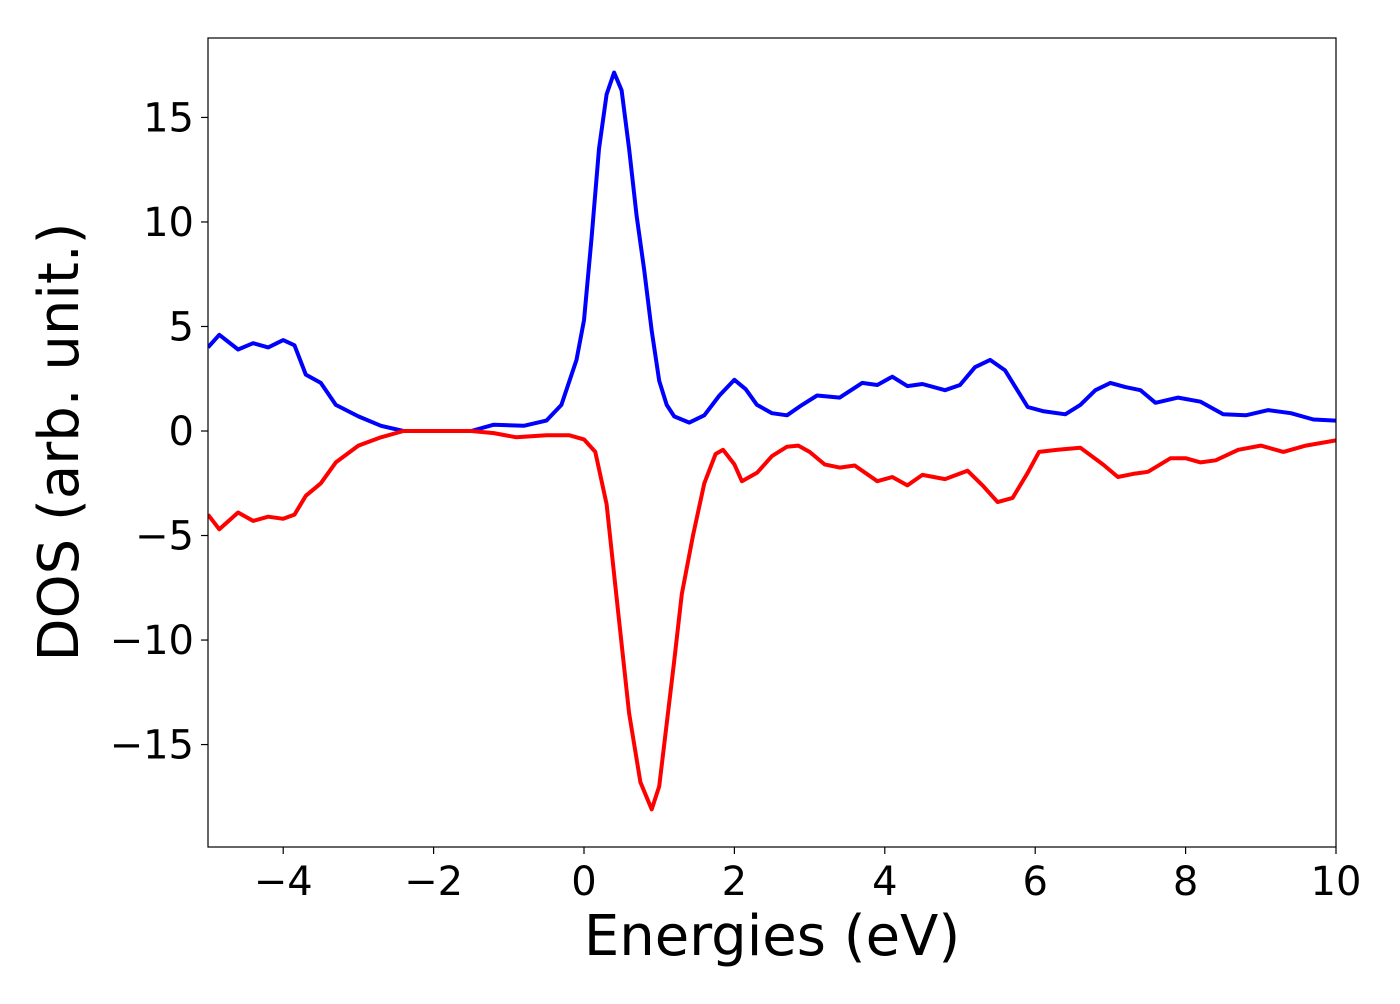  What do you see at coordinates (884, 882) in the screenshot?
I see `x-tick-label: 4` at bounding box center [884, 882].